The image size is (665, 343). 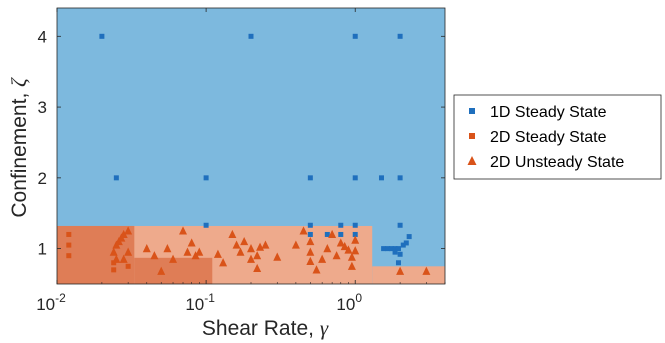 I want to click on x-axis-title-symbol: γ, so click(x=324, y=328).